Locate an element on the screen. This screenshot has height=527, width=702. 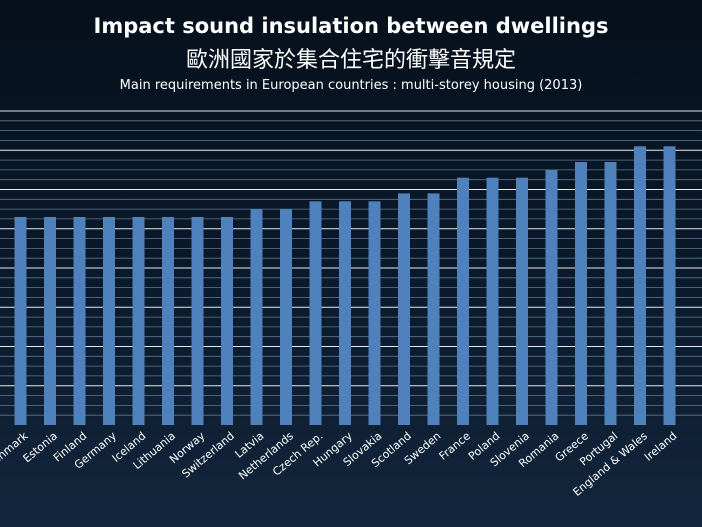
bar-iceland is located at coordinates (138, 321).